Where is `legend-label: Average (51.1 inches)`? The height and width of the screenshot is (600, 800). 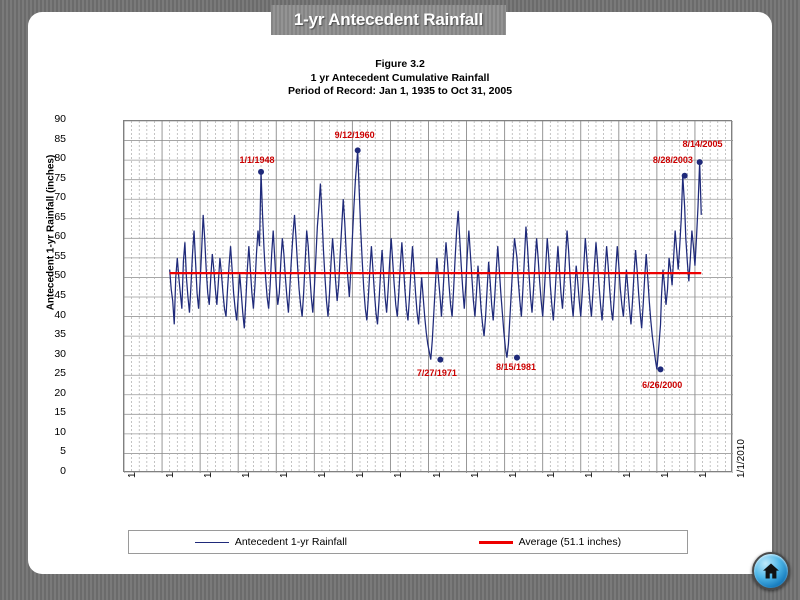 legend-label: Average (51.1 inches) is located at coordinates (570, 542).